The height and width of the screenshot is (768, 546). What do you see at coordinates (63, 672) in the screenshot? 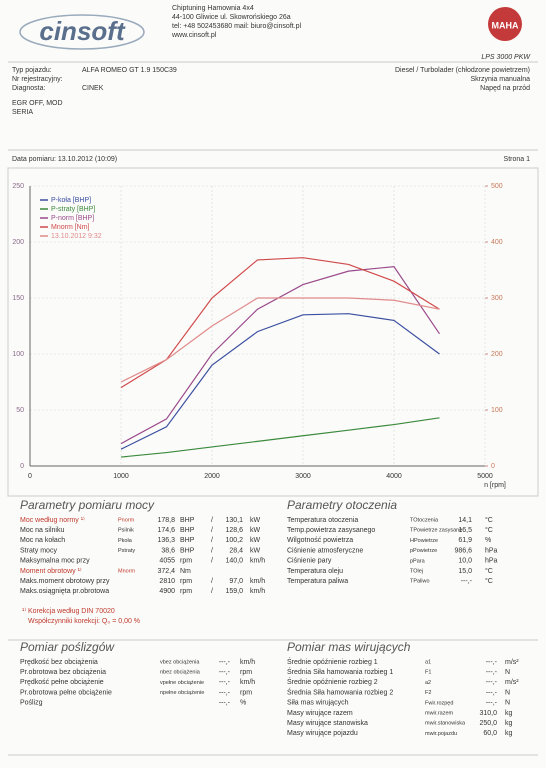
I see `row-label: Pr.obrotowa bez obciążenia` at bounding box center [63, 672].